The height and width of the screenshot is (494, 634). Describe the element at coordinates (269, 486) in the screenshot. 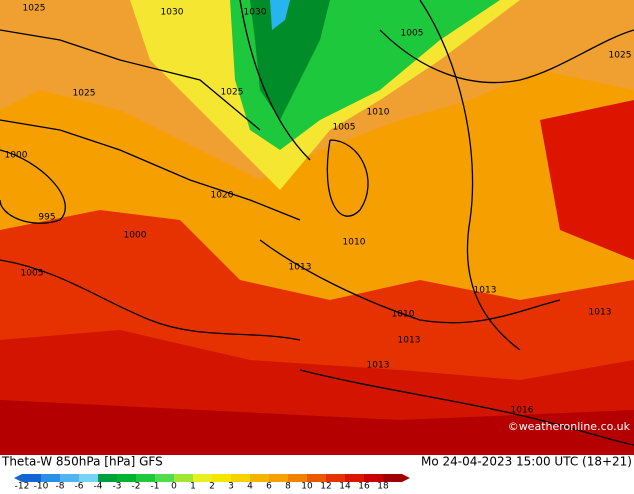

I see `colorbar-label: 6` at that location.